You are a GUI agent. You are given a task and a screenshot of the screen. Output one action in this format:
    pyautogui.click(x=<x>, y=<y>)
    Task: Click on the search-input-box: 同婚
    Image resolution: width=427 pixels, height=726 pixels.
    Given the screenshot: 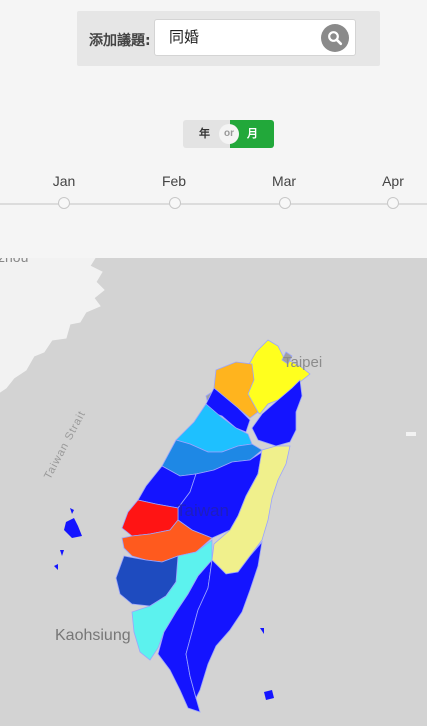 What is the action you would take?
    pyautogui.click(x=255, y=37)
    